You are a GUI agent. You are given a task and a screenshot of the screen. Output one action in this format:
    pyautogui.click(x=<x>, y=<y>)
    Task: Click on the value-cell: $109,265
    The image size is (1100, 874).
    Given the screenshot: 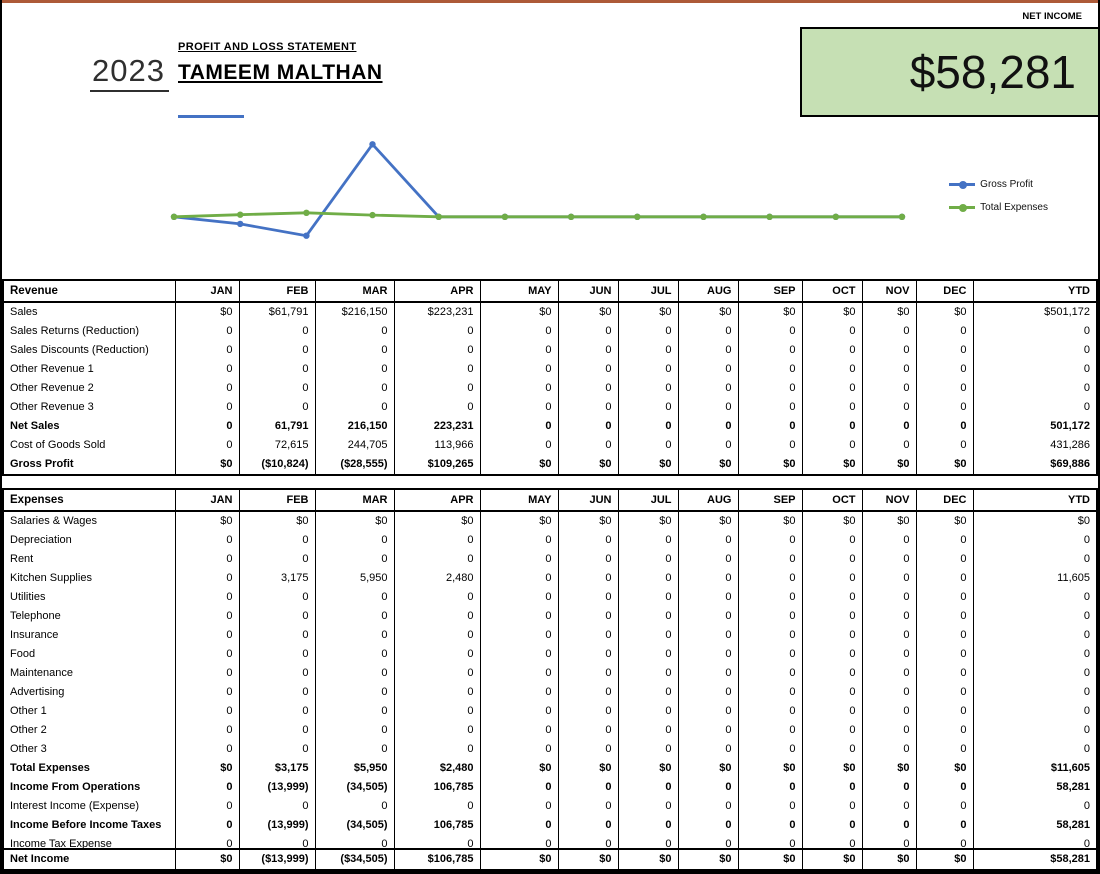 What is the action you would take?
    pyautogui.click(x=437, y=465)
    